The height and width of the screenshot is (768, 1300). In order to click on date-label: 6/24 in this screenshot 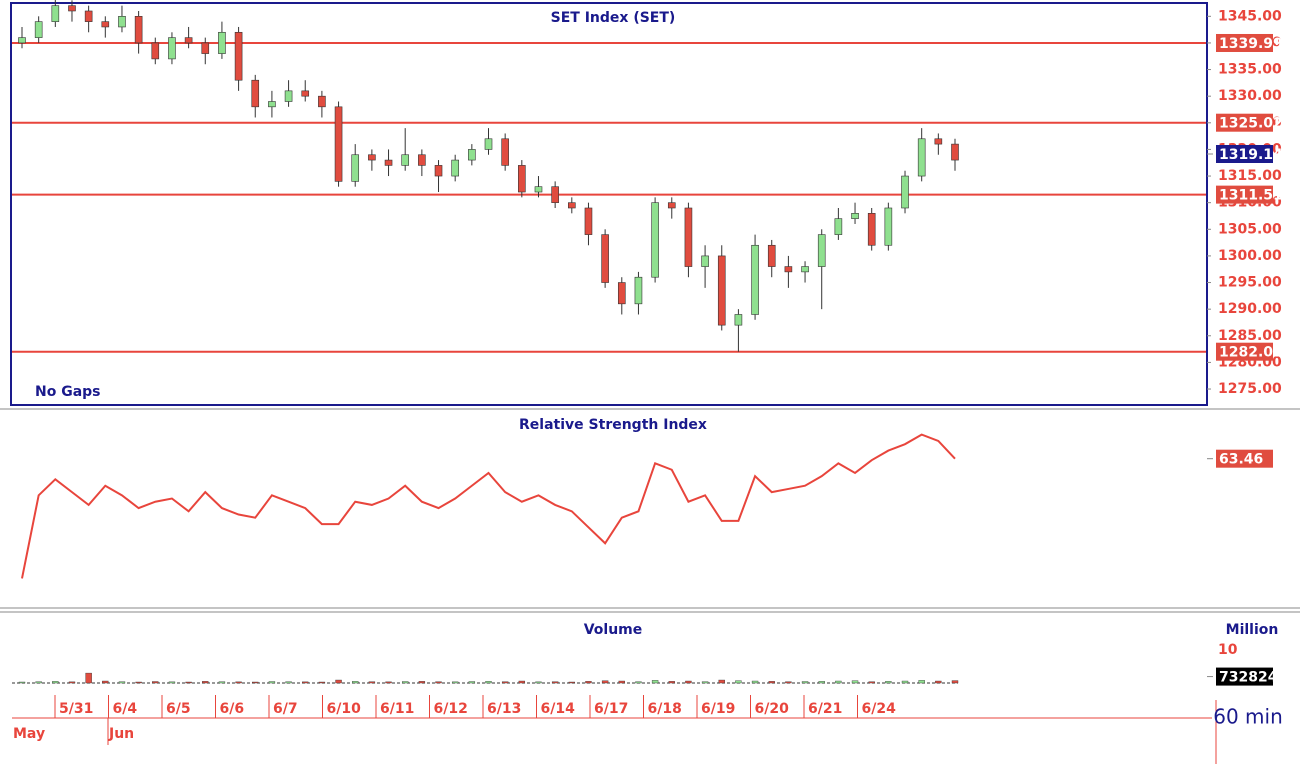, I will do `click(879, 709)`.